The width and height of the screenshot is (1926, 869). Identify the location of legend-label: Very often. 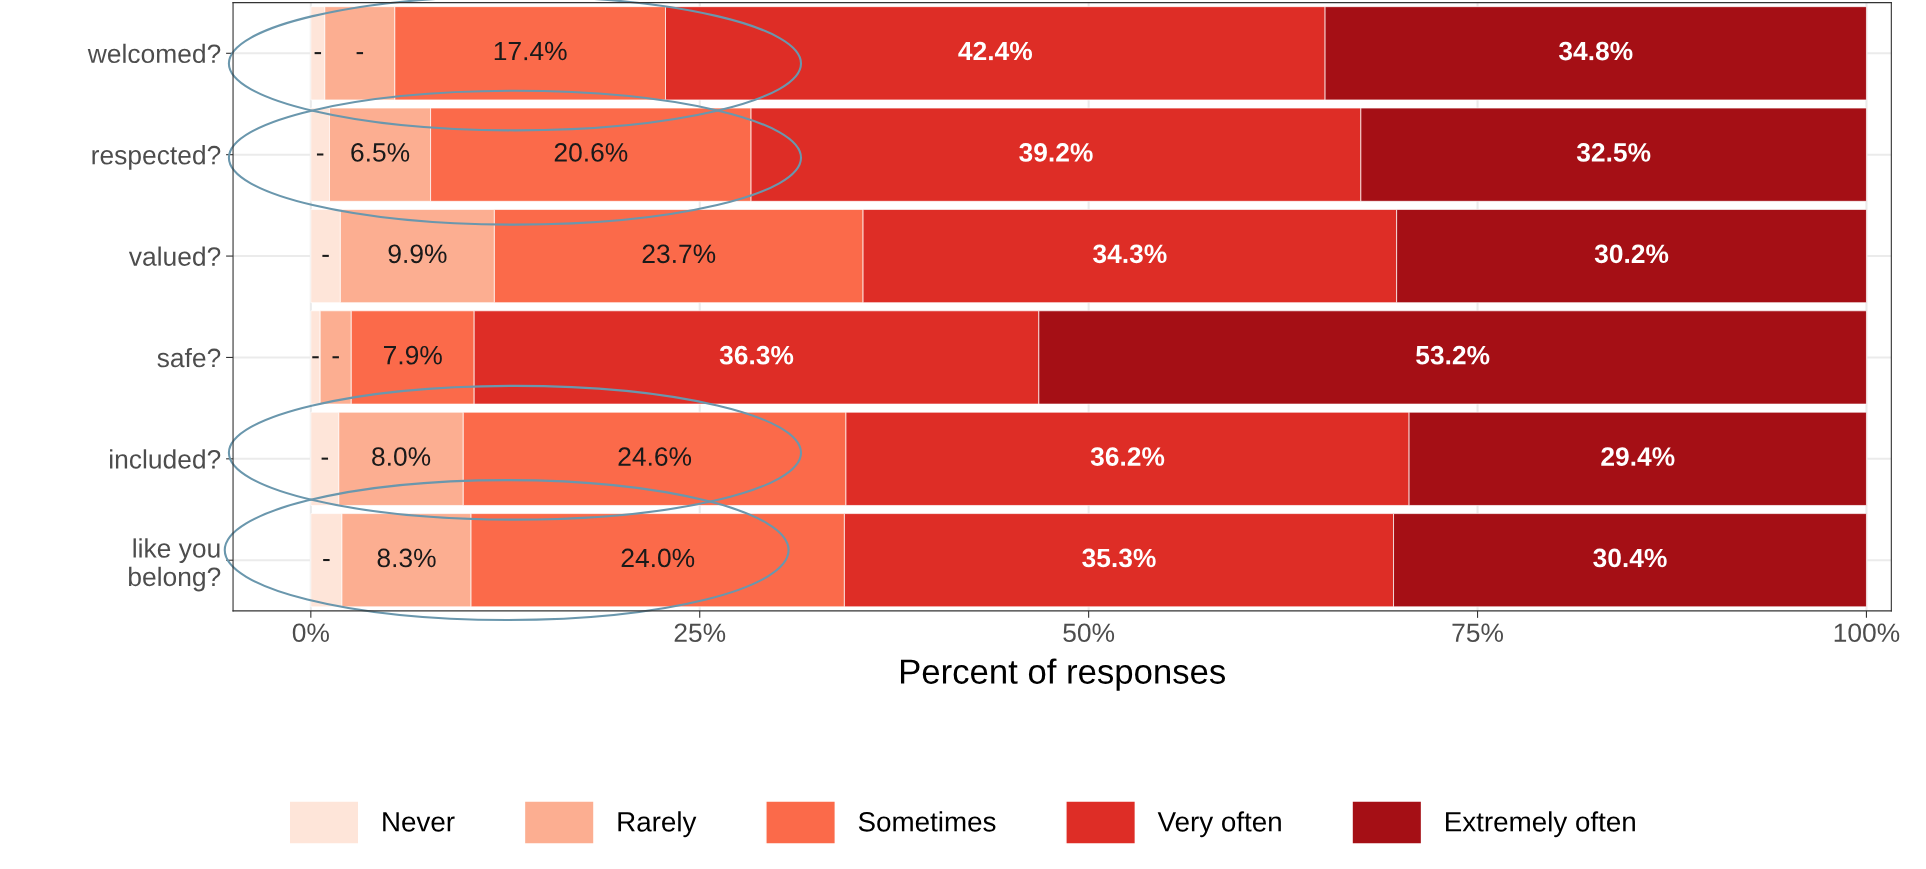
(1219, 824).